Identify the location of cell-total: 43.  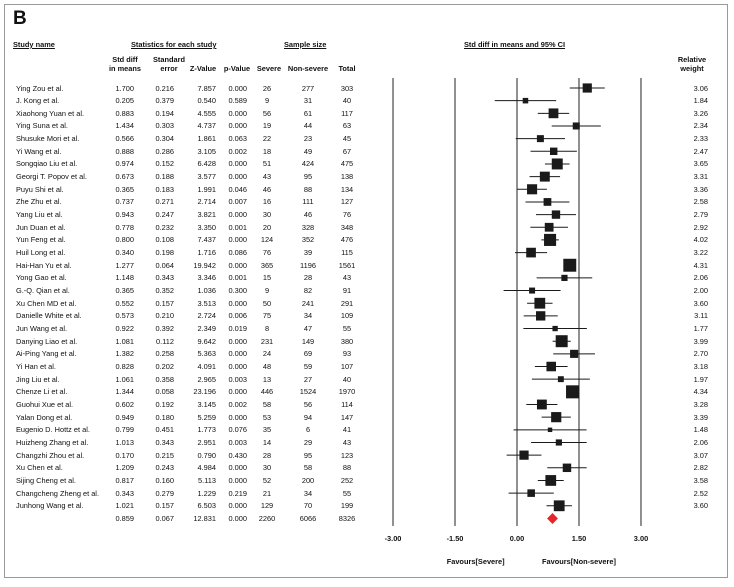
(347, 442).